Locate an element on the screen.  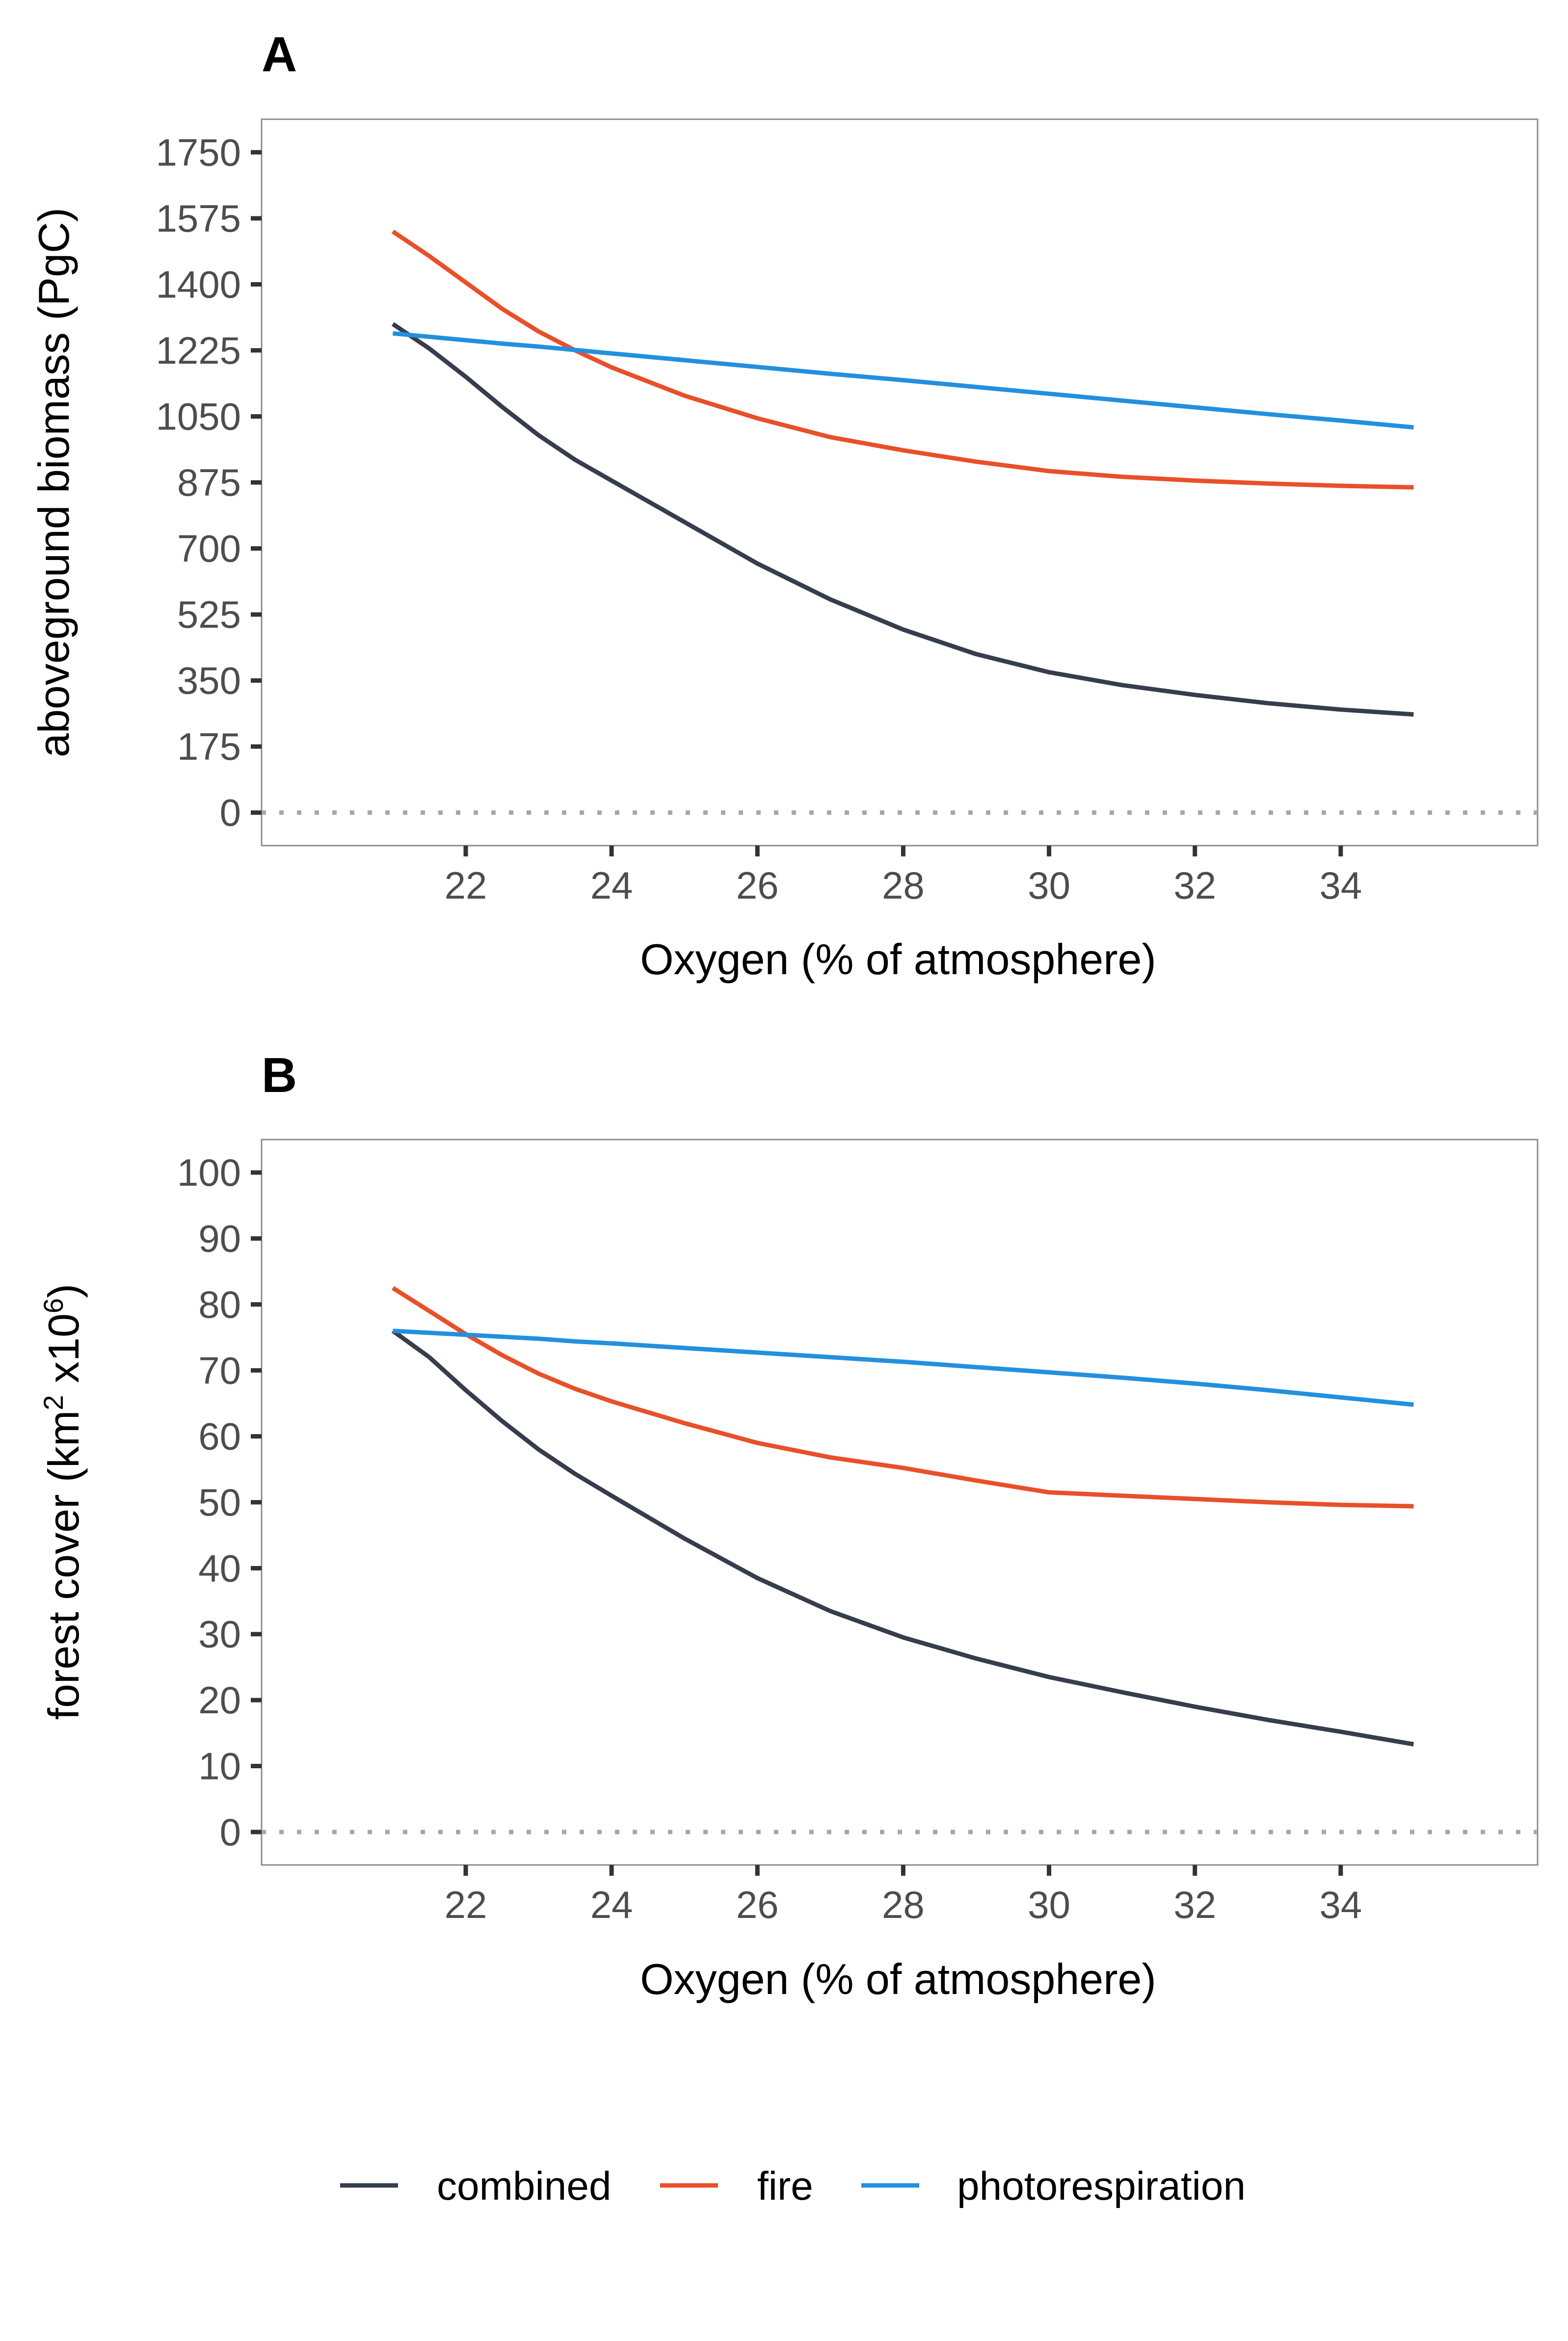
panel-b-y-tick-label: 100 is located at coordinates (209, 1172).